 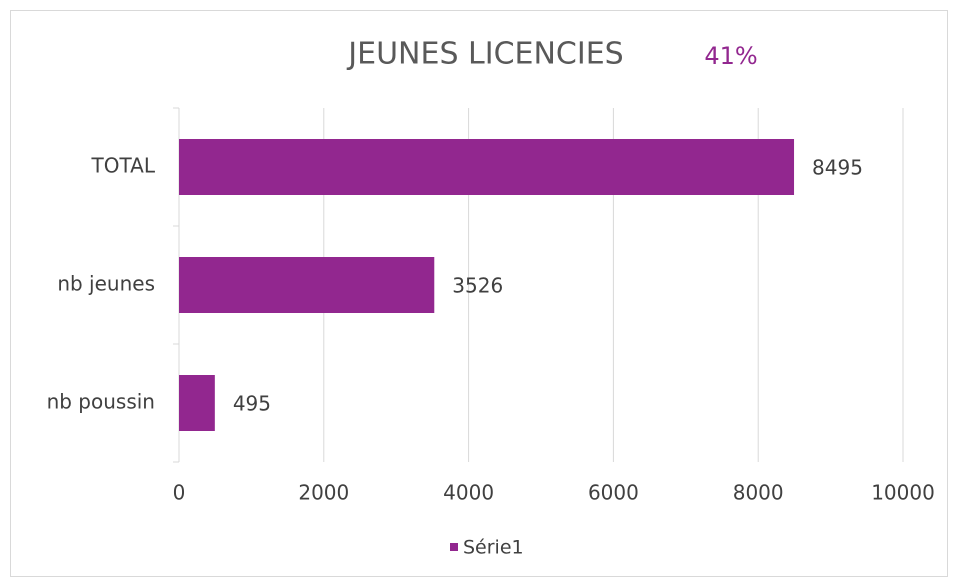 What do you see at coordinates (613, 493) in the screenshot?
I see `x-tick-label: 6000` at bounding box center [613, 493].